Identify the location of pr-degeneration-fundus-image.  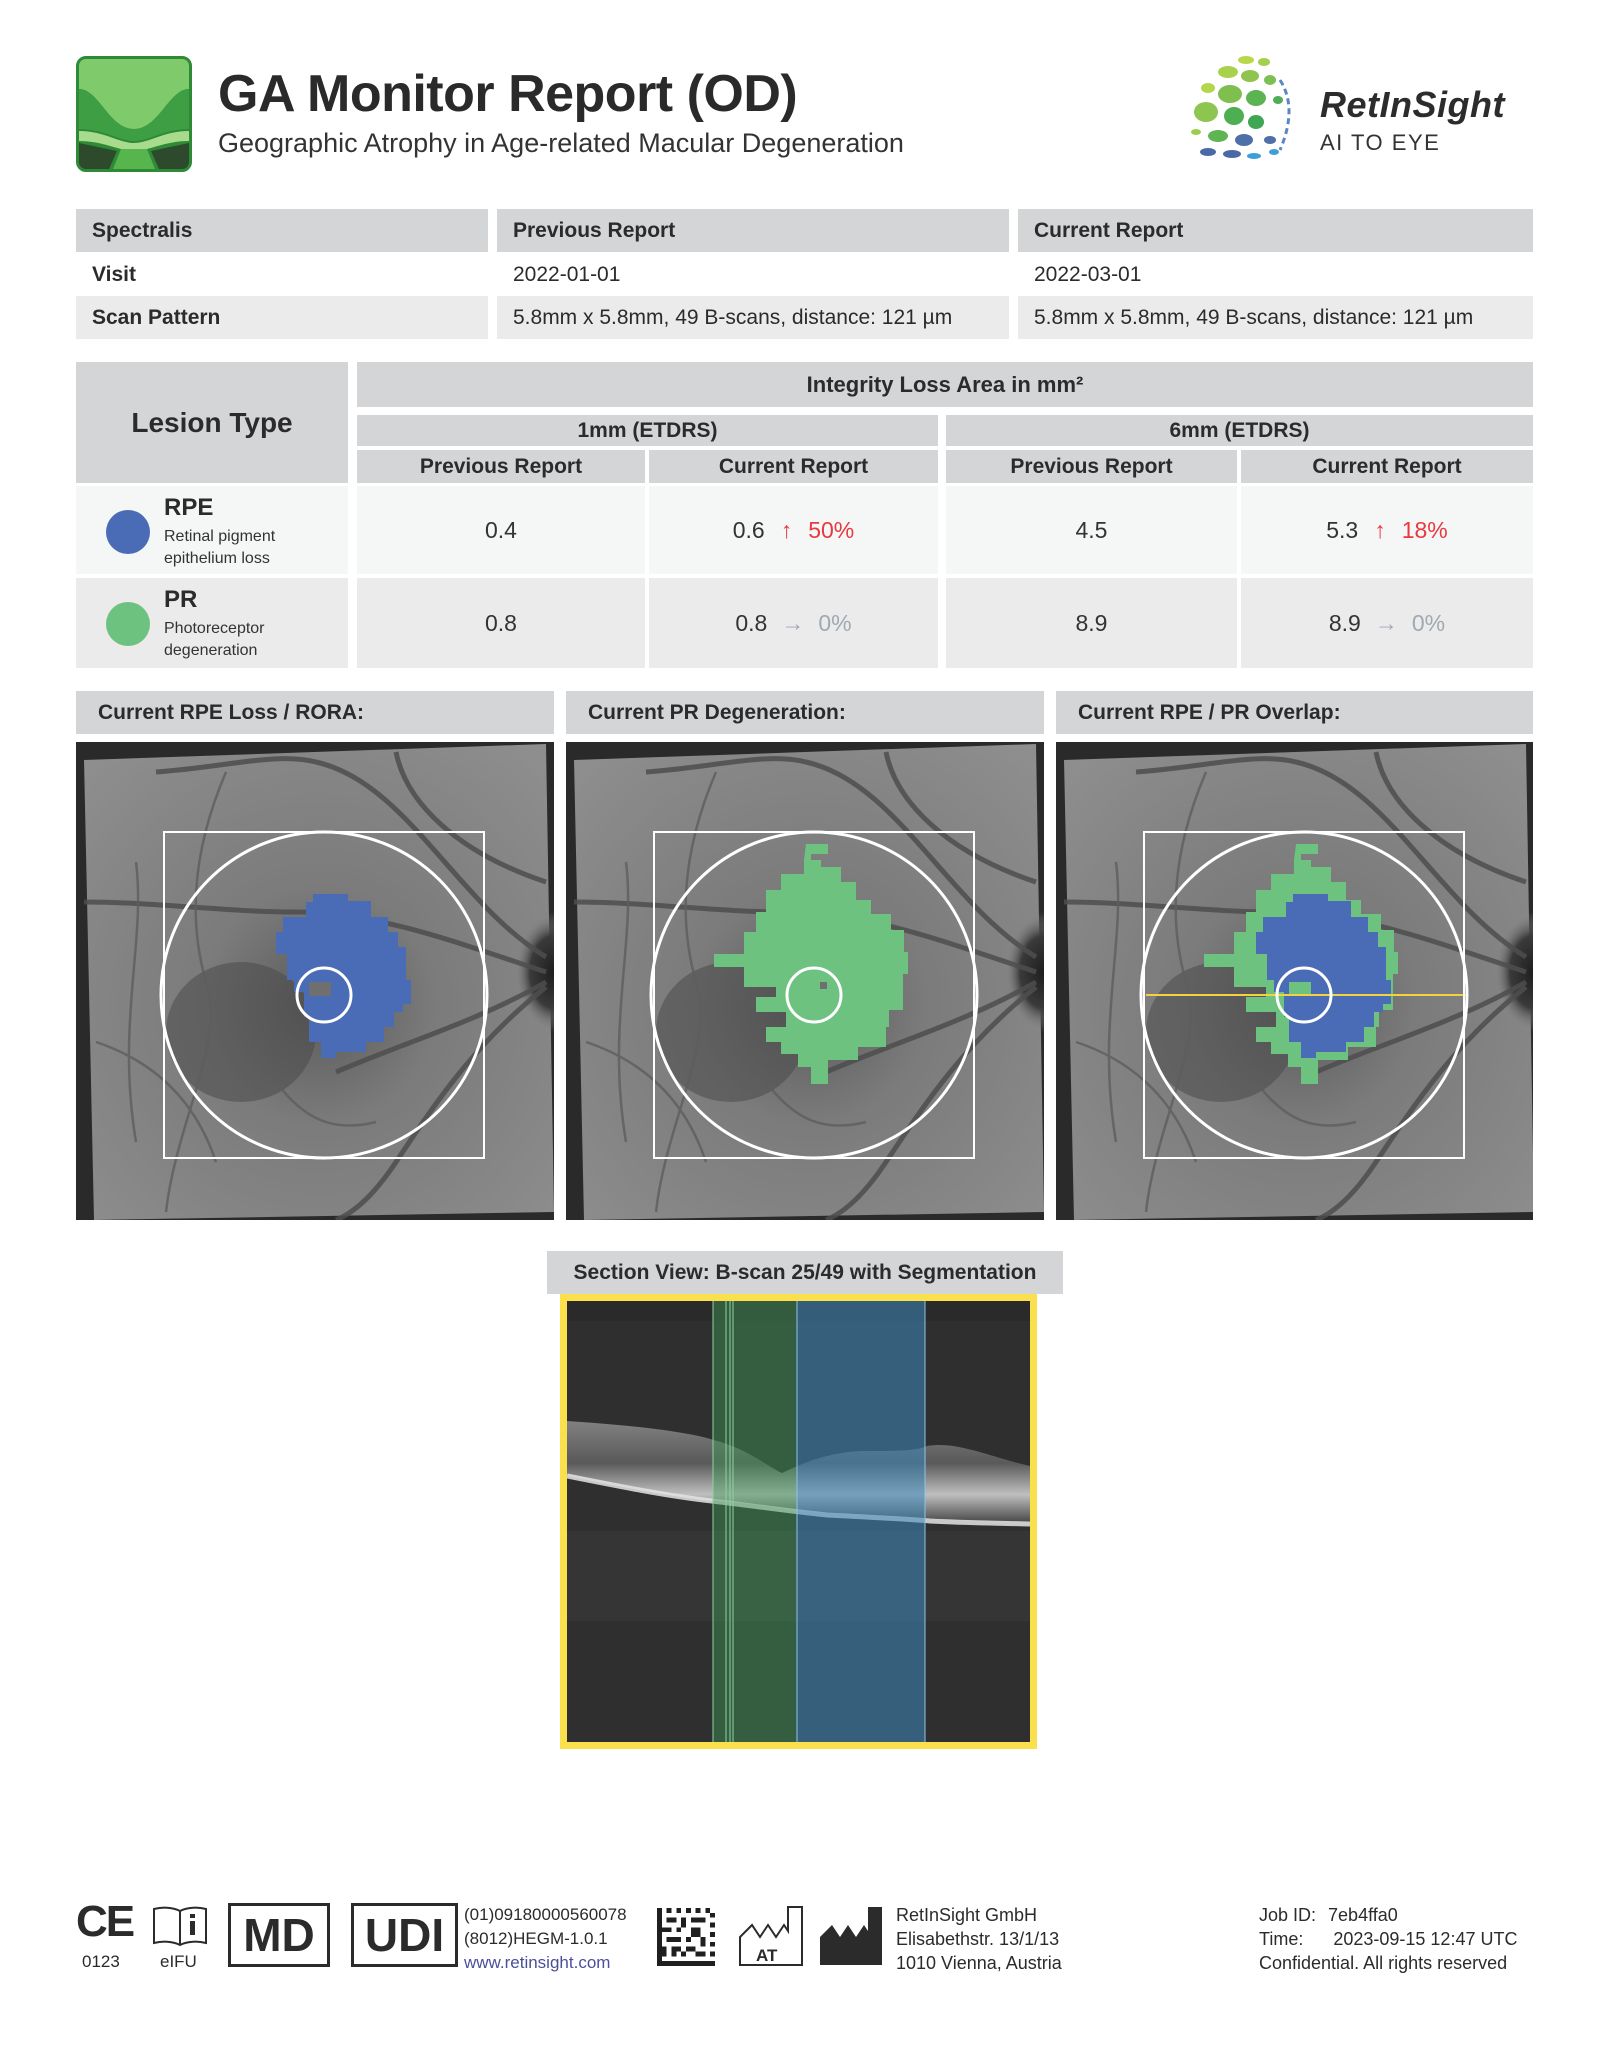
(805, 981).